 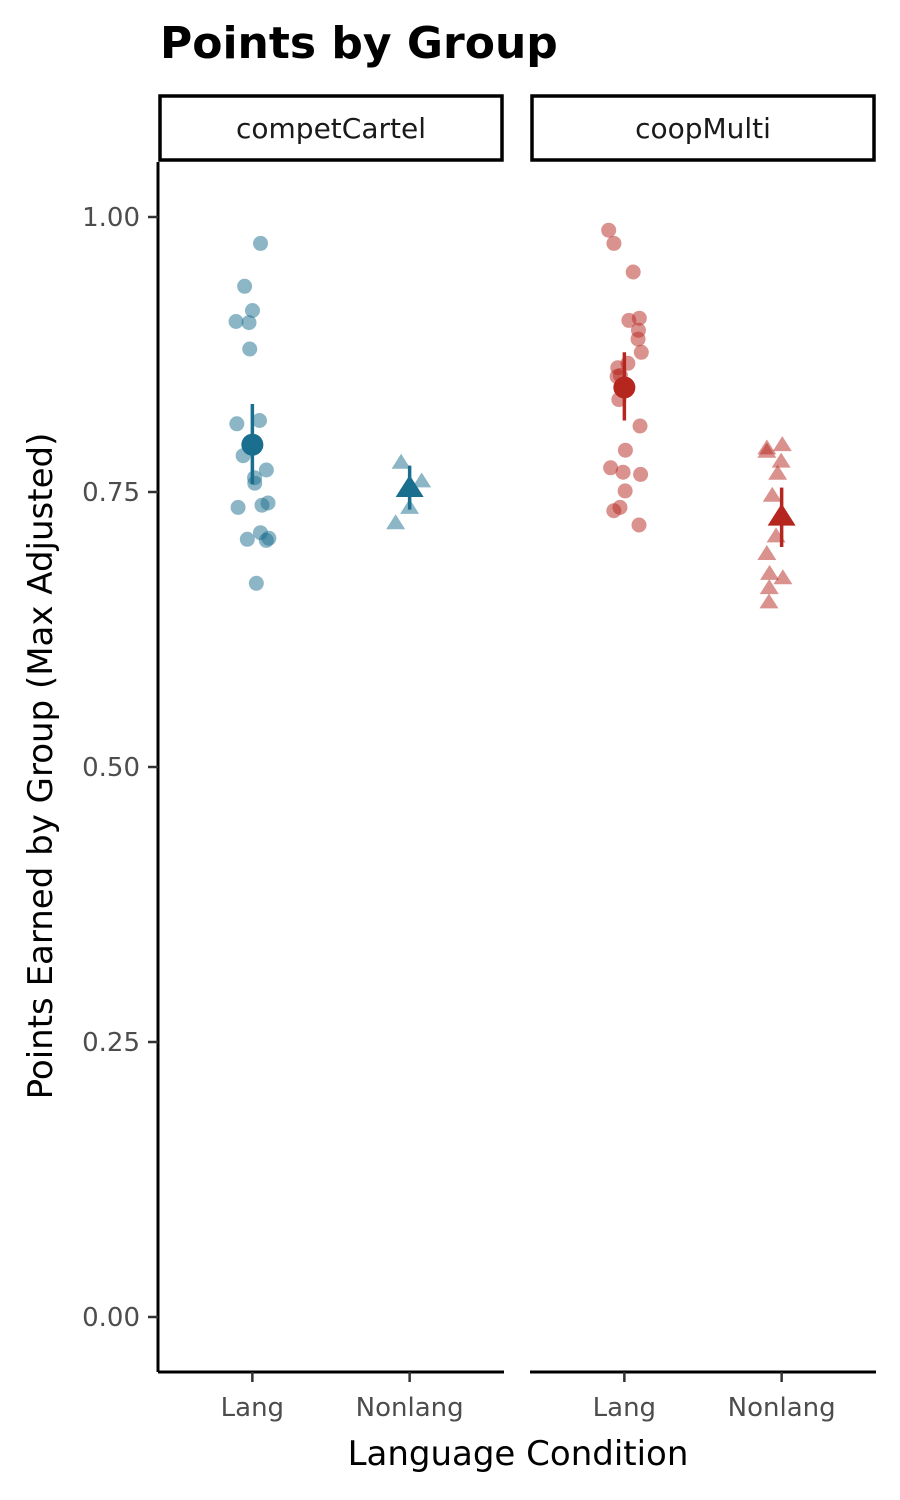 I want to click on facet-strip-label: competCartel, so click(x=331, y=128).